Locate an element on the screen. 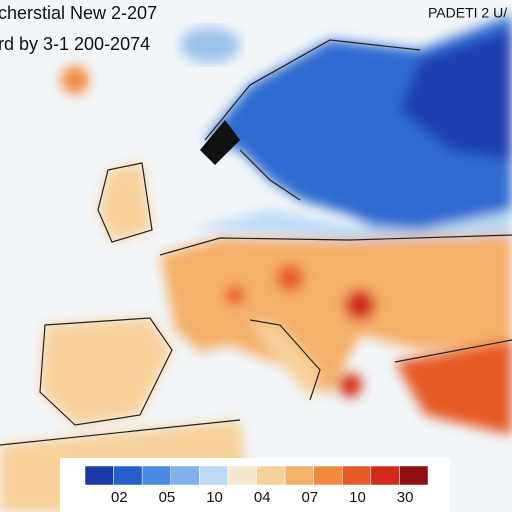 This screenshot has width=512, height=512. title: cherstial New 2-207 is located at coordinates (78, 13).